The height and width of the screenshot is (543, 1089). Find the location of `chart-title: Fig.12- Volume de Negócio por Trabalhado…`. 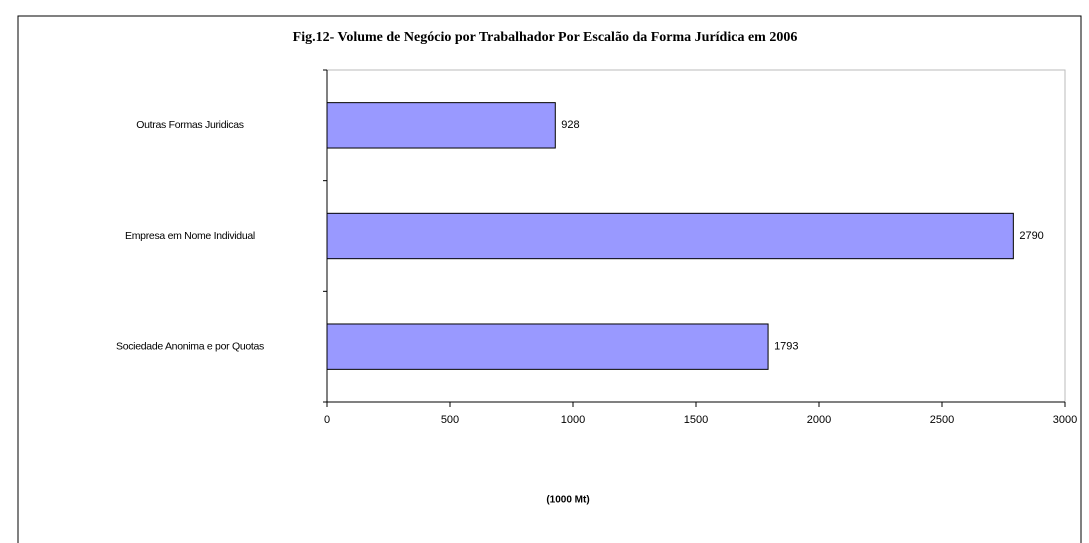

chart-title: Fig.12- Volume de Negócio por Trabalhado… is located at coordinates (545, 37).